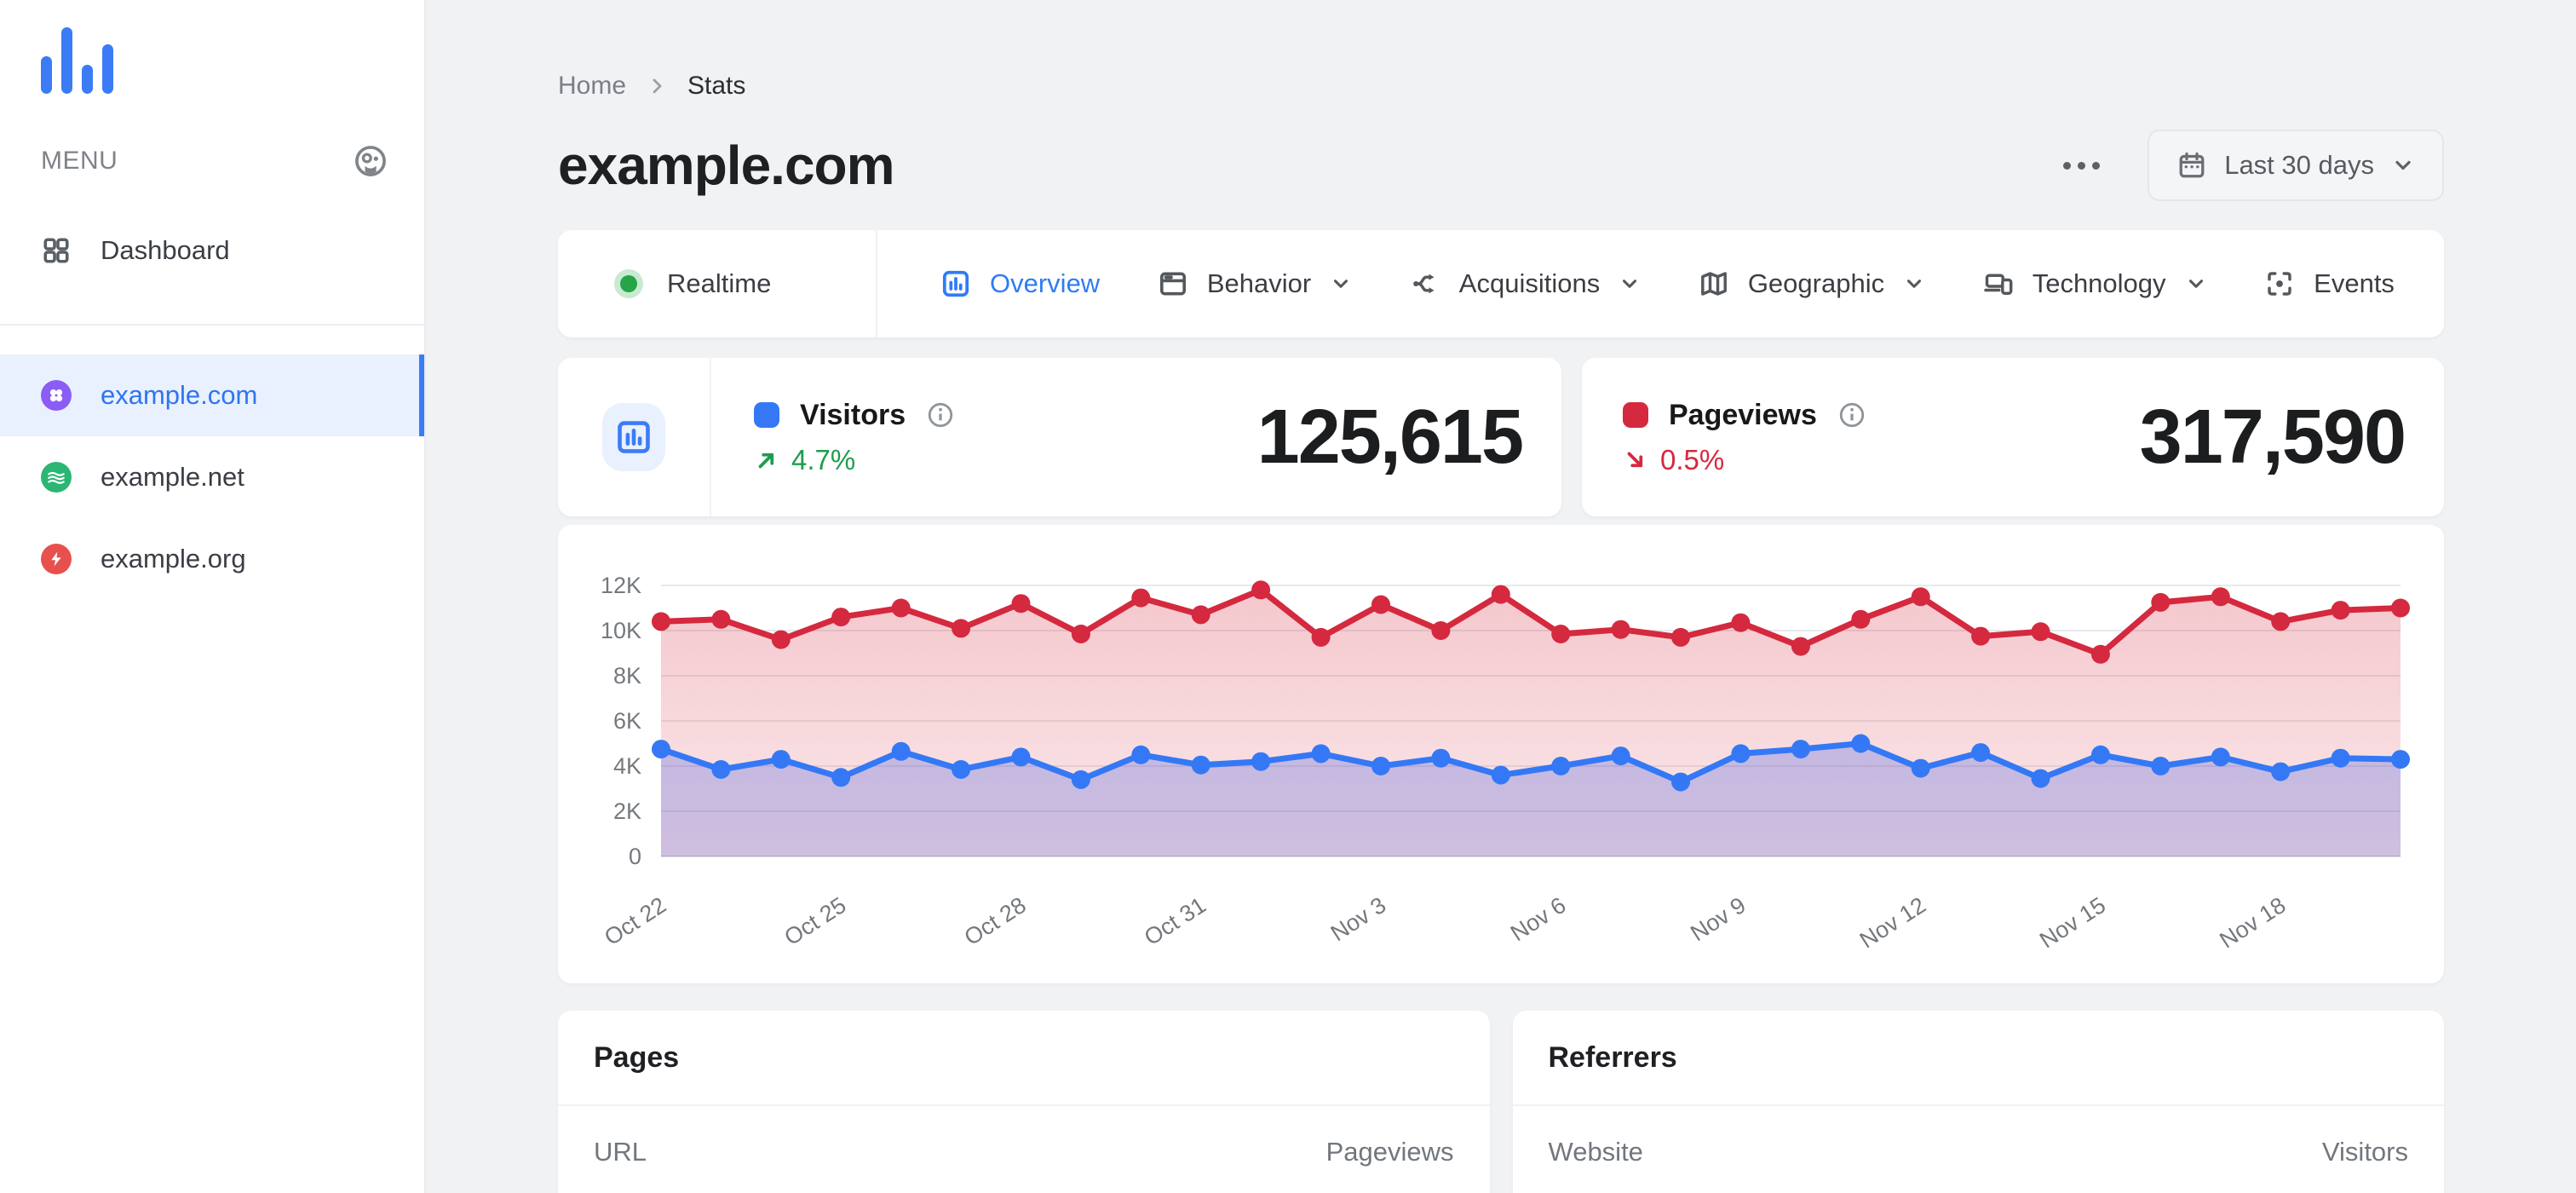 Image resolution: width=2576 pixels, height=1193 pixels. Describe the element at coordinates (877, 283) in the screenshot. I see `tab-divider` at that location.